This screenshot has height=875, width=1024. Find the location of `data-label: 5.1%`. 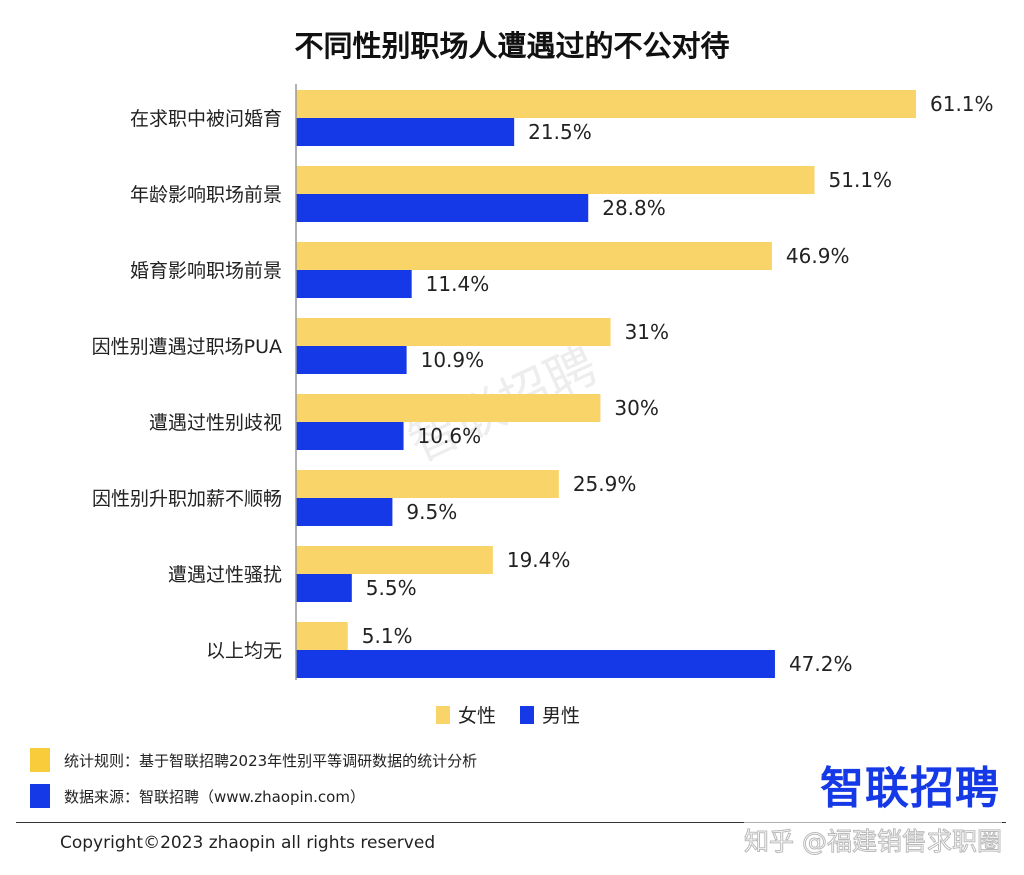

data-label: 5.1% is located at coordinates (387, 636).